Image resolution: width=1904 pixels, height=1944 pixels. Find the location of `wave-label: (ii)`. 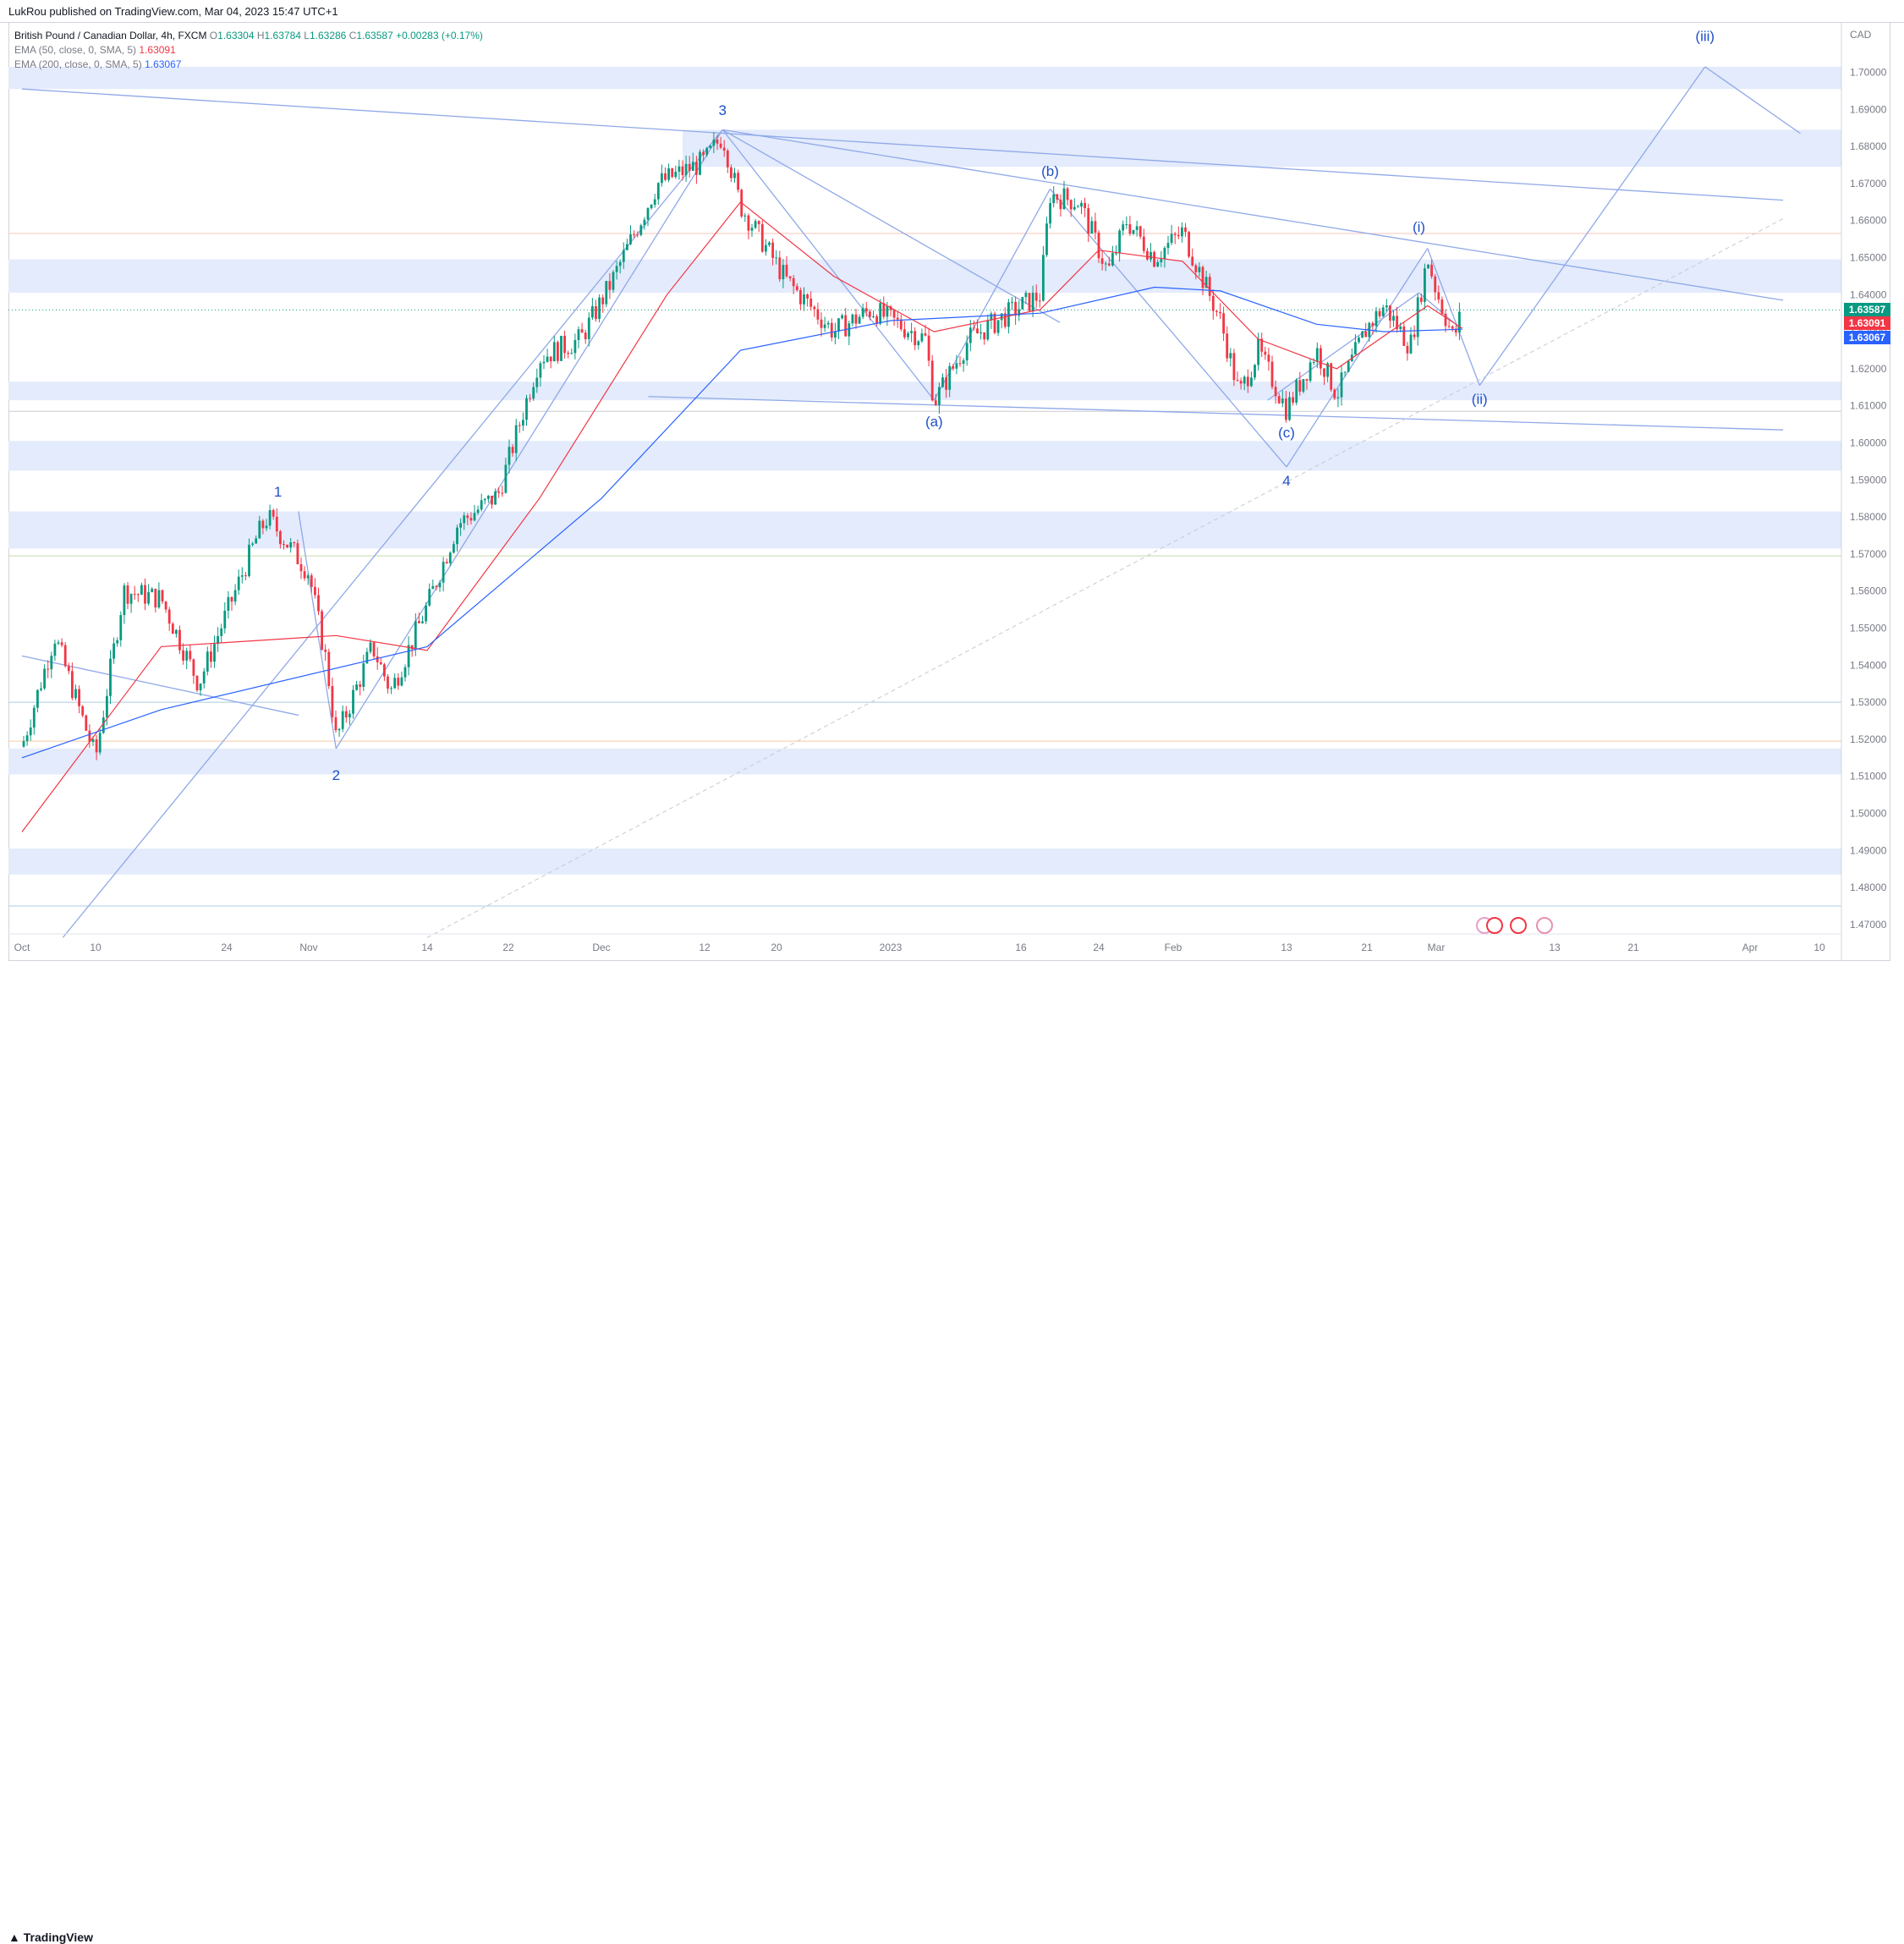

wave-label: (ii) is located at coordinates (1480, 400).